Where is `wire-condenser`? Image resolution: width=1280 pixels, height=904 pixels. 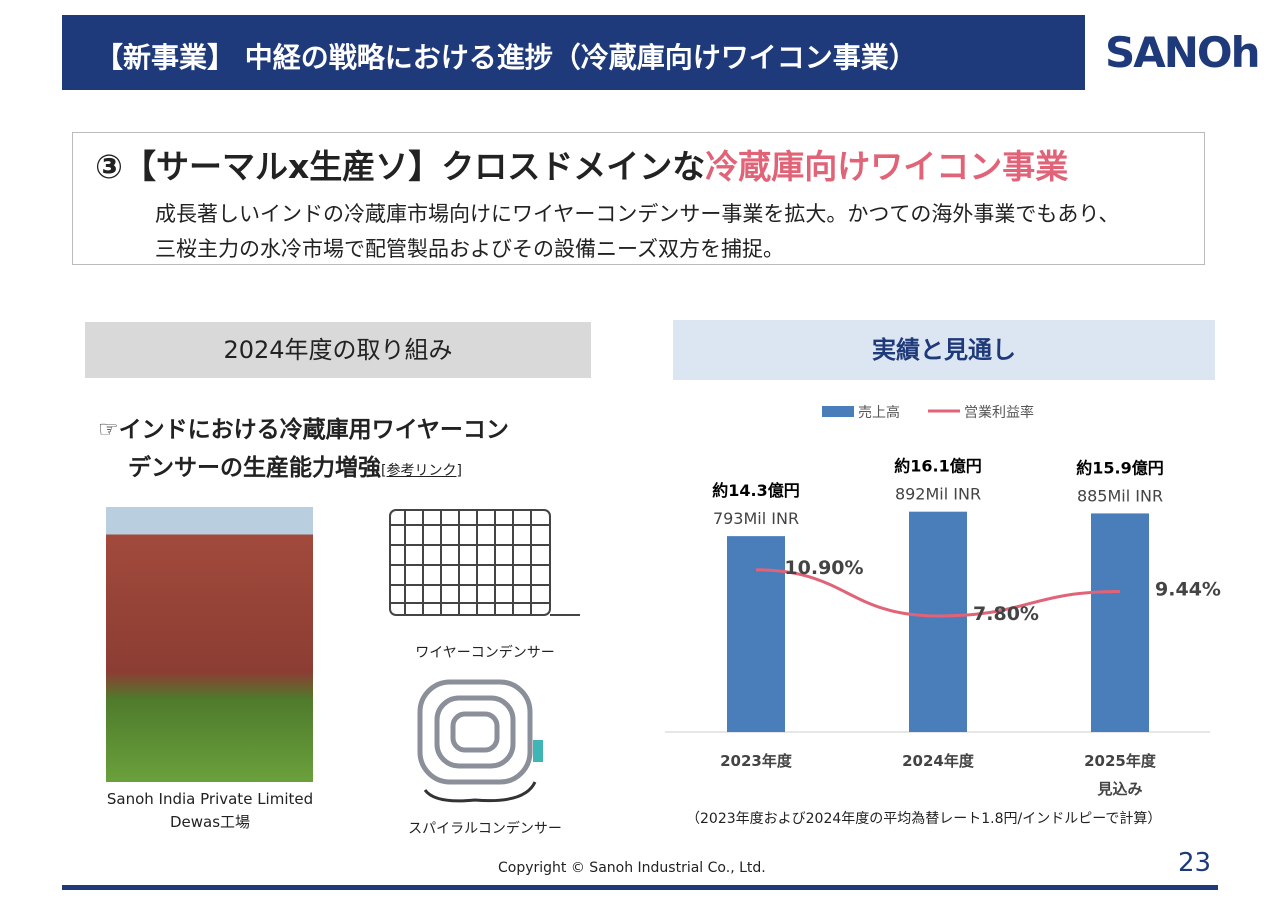 wire-condenser is located at coordinates (484, 562).